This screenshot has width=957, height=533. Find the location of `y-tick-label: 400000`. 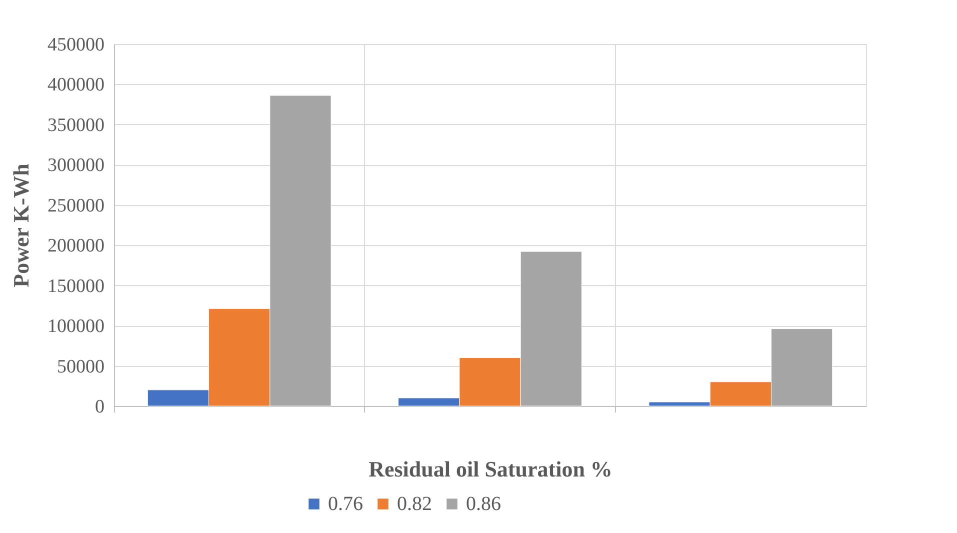

y-tick-label: 400000 is located at coordinates (76, 85).